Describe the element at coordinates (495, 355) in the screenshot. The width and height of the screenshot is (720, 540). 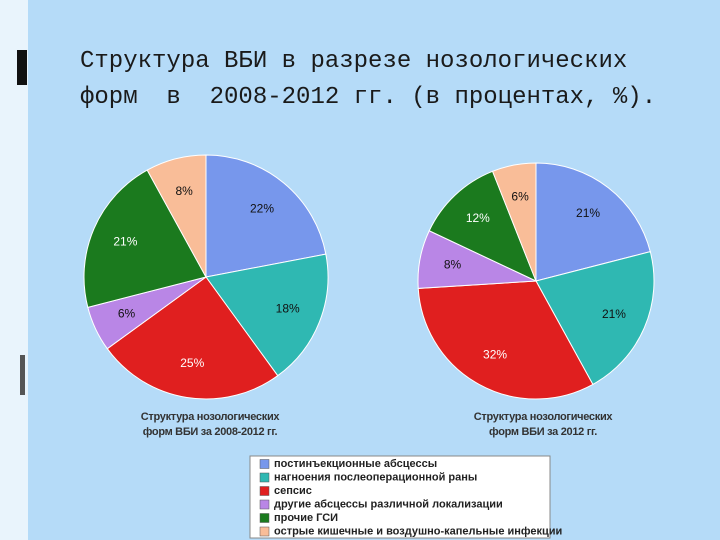
I see `value-label: 32%` at that location.